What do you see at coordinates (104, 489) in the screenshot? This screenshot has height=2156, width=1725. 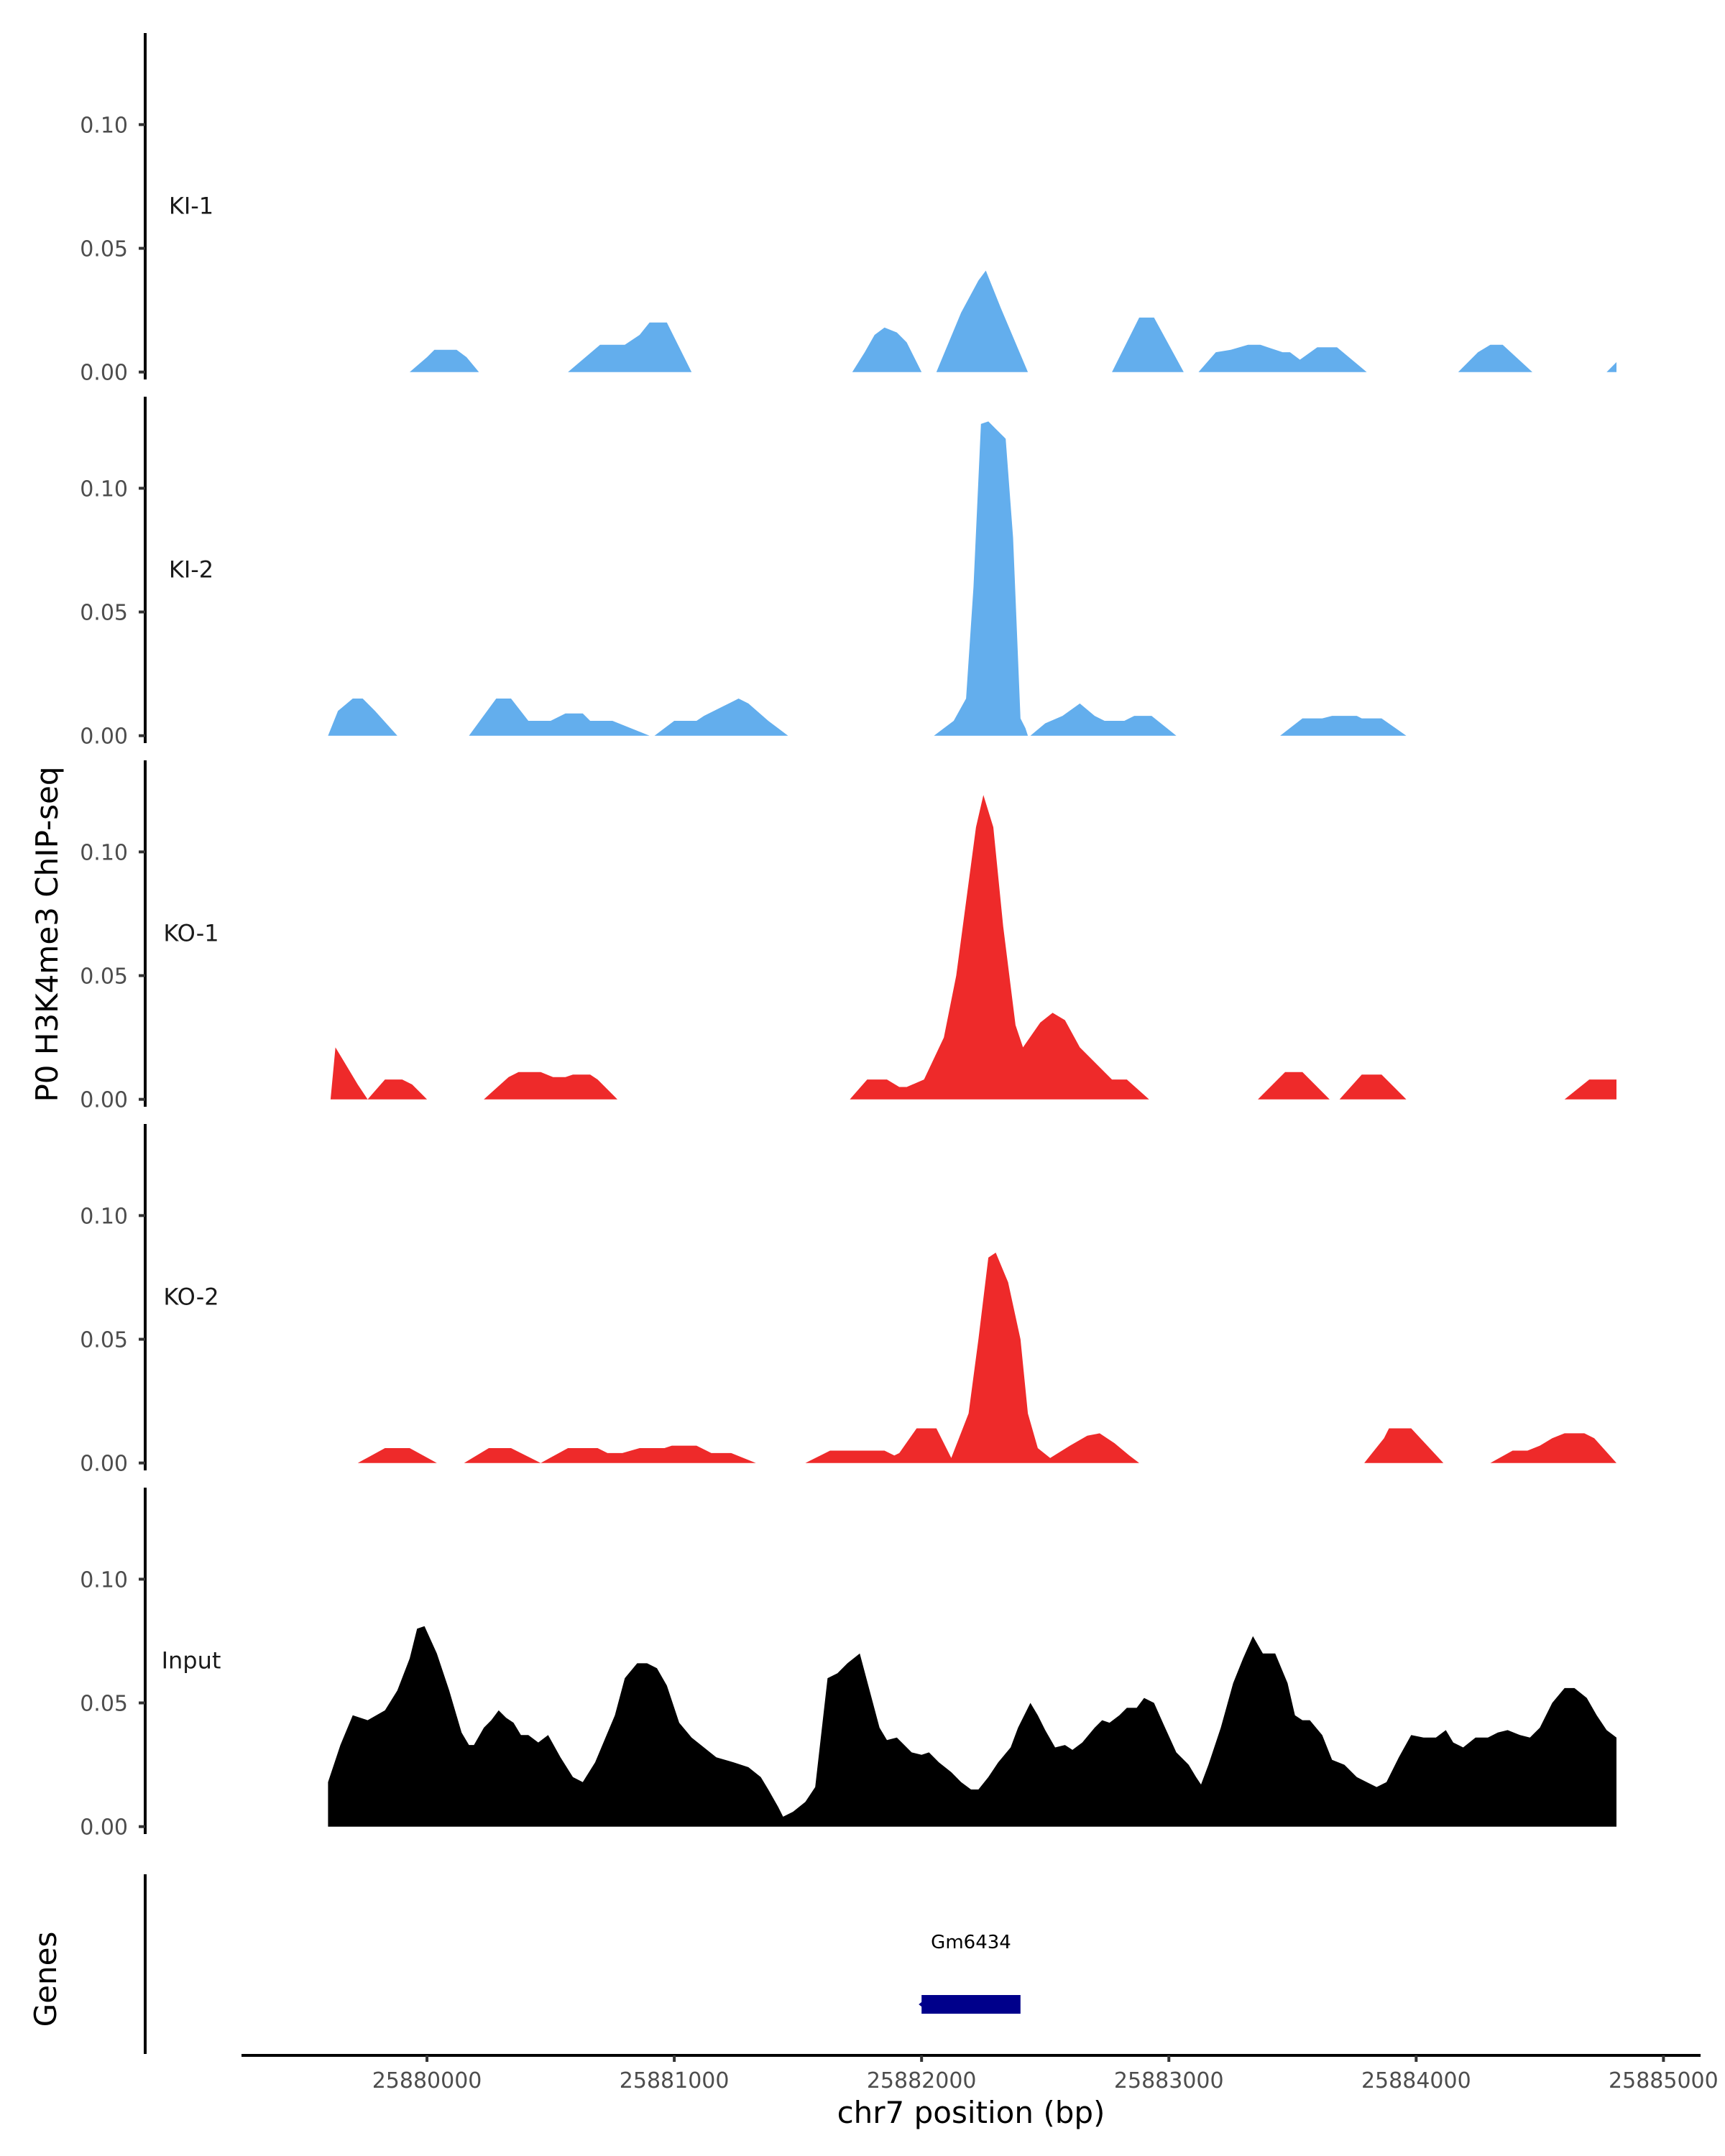 I see `y-tick-label-ki-2: 0.10` at bounding box center [104, 489].